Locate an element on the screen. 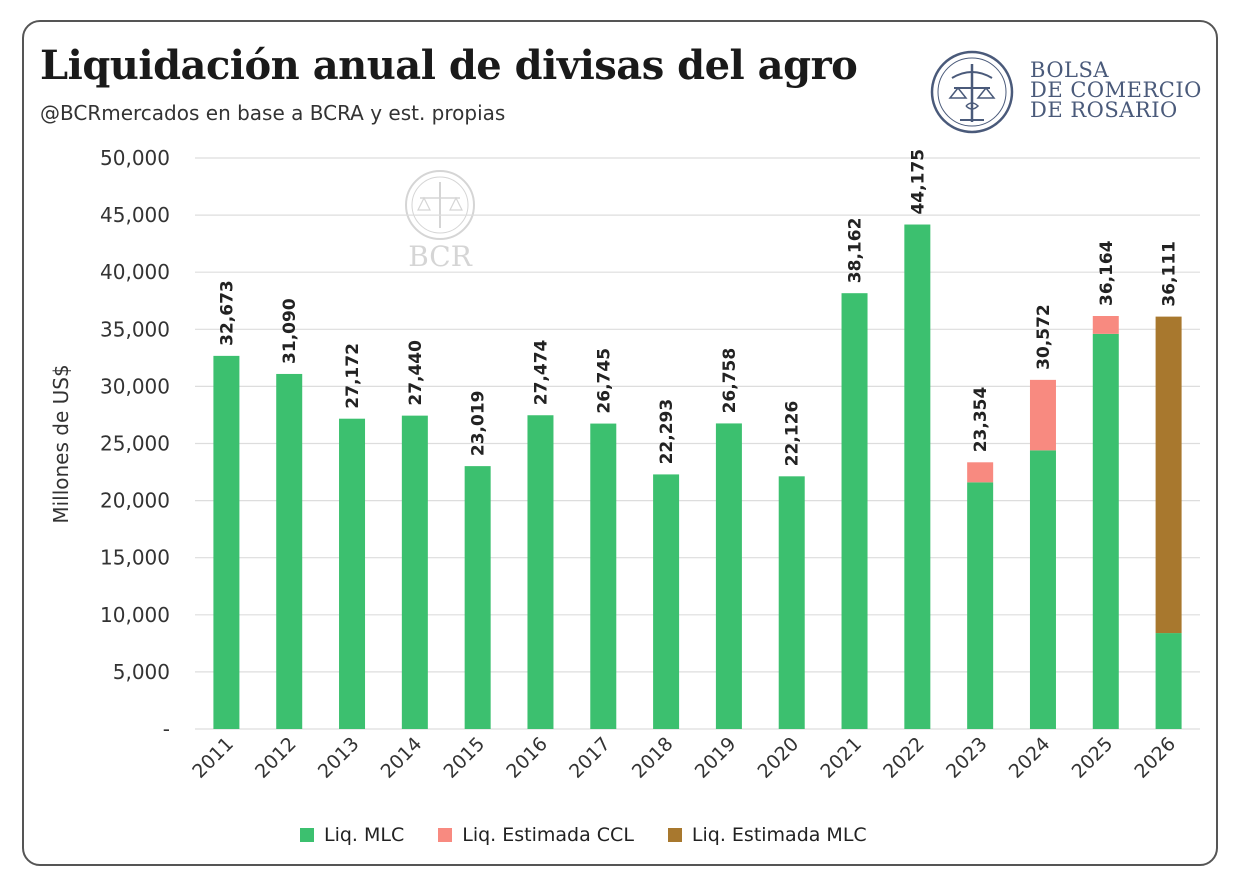 The width and height of the screenshot is (1244, 892). data-label: 26,745 is located at coordinates (604, 381).